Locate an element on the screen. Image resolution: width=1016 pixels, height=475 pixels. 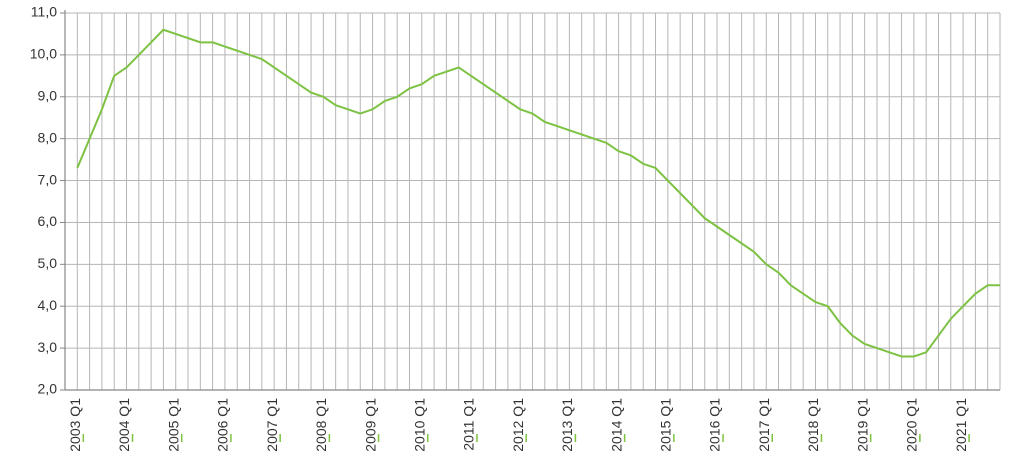
x-tick-label: 2004 Q1 is located at coordinates (124, 425).